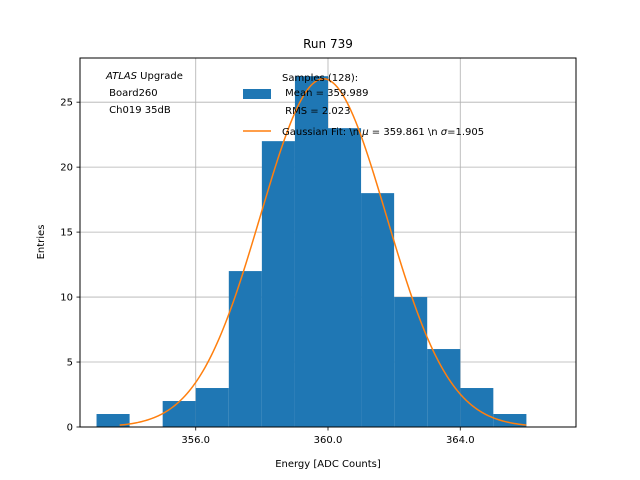 The width and height of the screenshot is (640, 480). I want to click on legend-hist-line-2: Mean = 359.989, so click(325, 93).